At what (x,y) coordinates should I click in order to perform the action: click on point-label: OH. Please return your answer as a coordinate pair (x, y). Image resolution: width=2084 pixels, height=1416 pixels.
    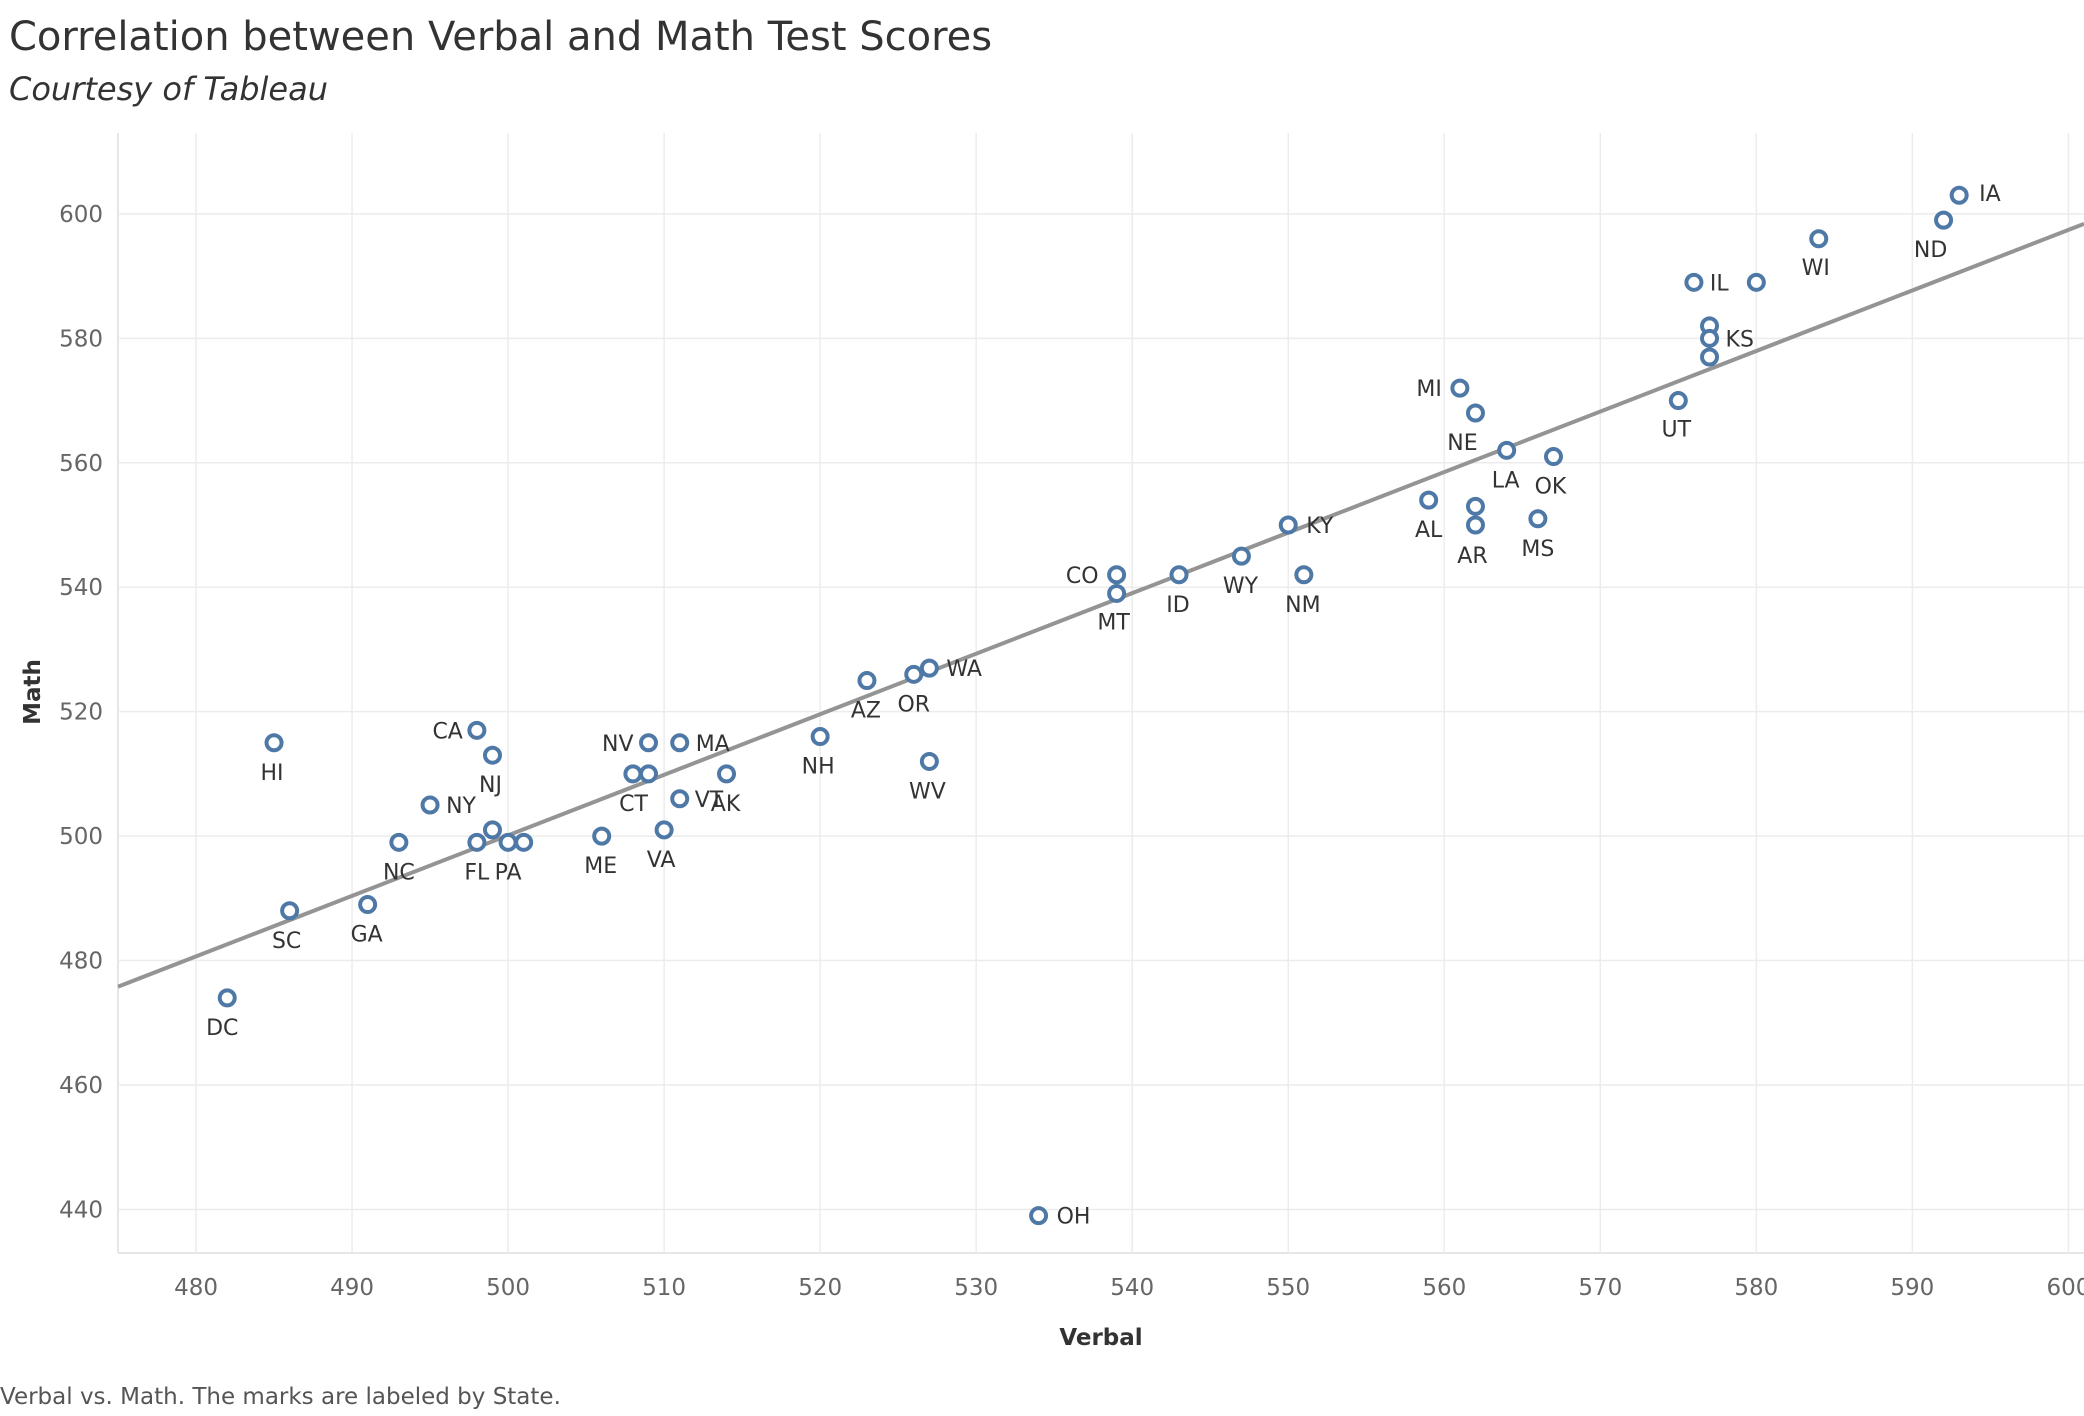
    Looking at the image, I should click on (1074, 1217).